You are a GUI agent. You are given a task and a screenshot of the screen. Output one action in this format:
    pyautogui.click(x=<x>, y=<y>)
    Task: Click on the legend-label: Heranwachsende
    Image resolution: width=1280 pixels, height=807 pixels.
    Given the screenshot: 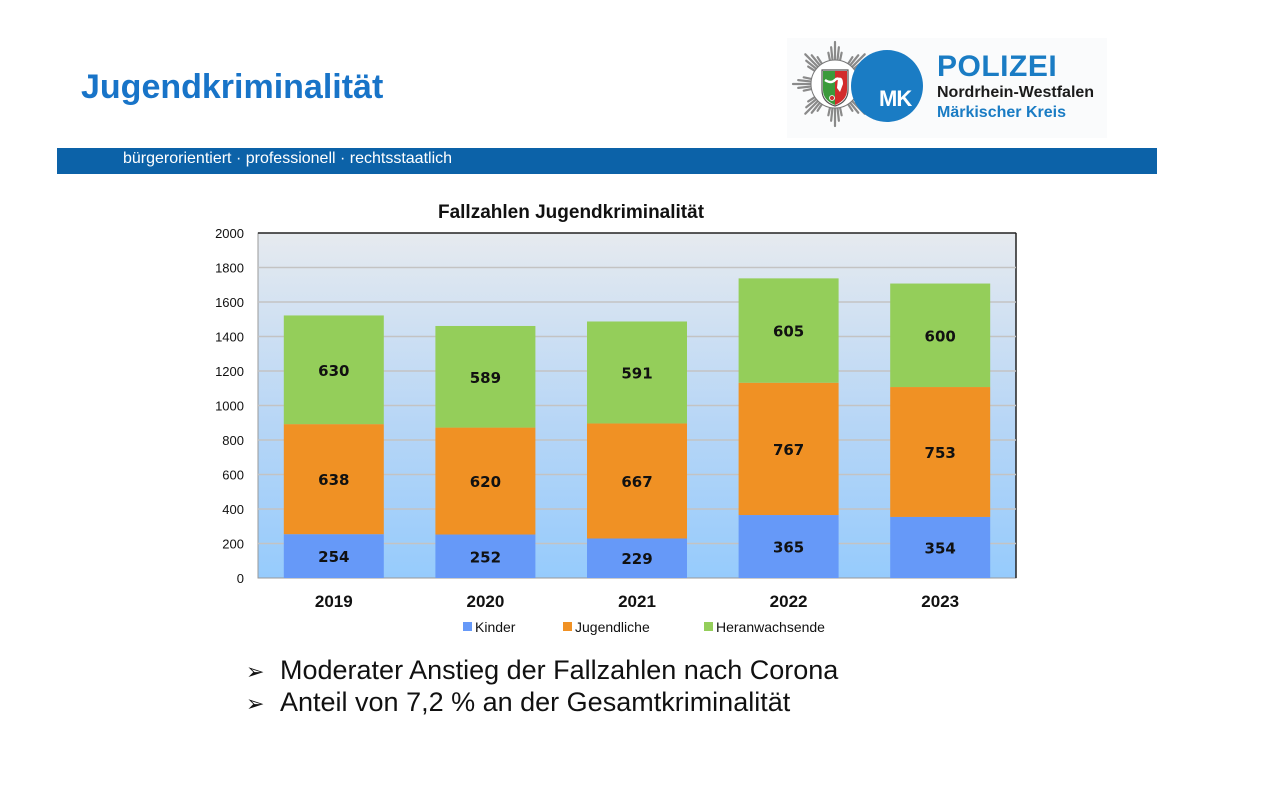 What is the action you would take?
    pyautogui.click(x=770, y=627)
    